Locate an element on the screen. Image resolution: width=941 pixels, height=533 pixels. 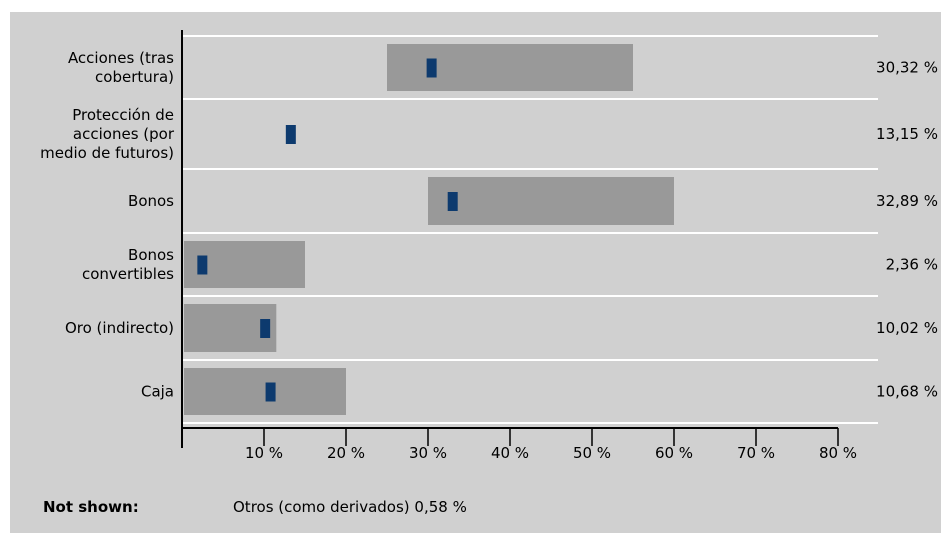
x-tick-label: 40 % is located at coordinates (510, 453).